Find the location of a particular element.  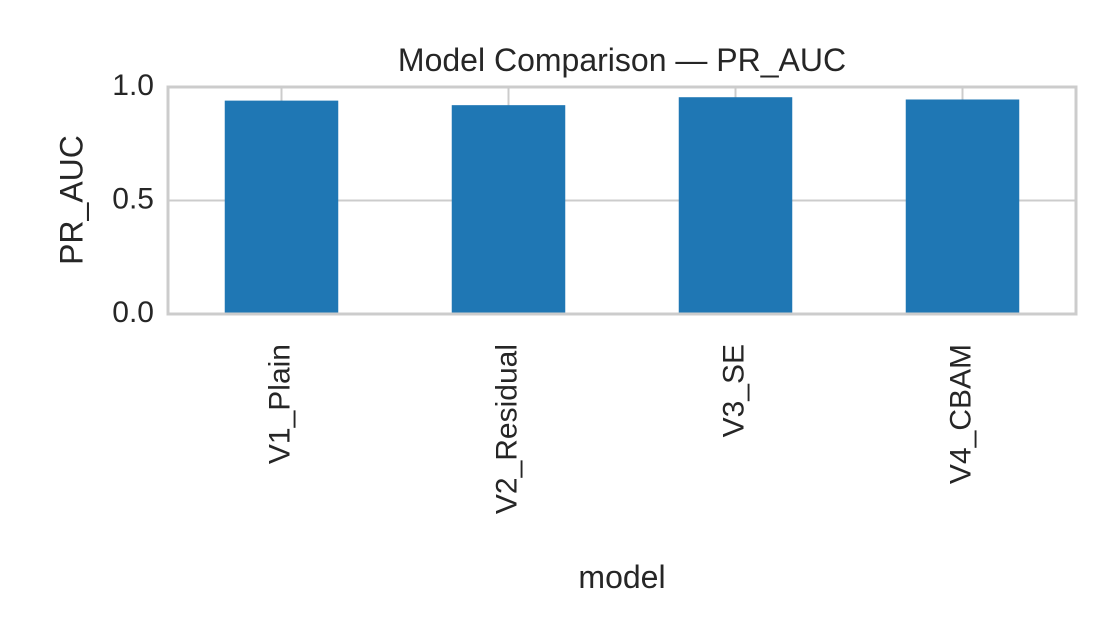

y-ticks: 0.0 0.5 1.0 is located at coordinates (133, 199).